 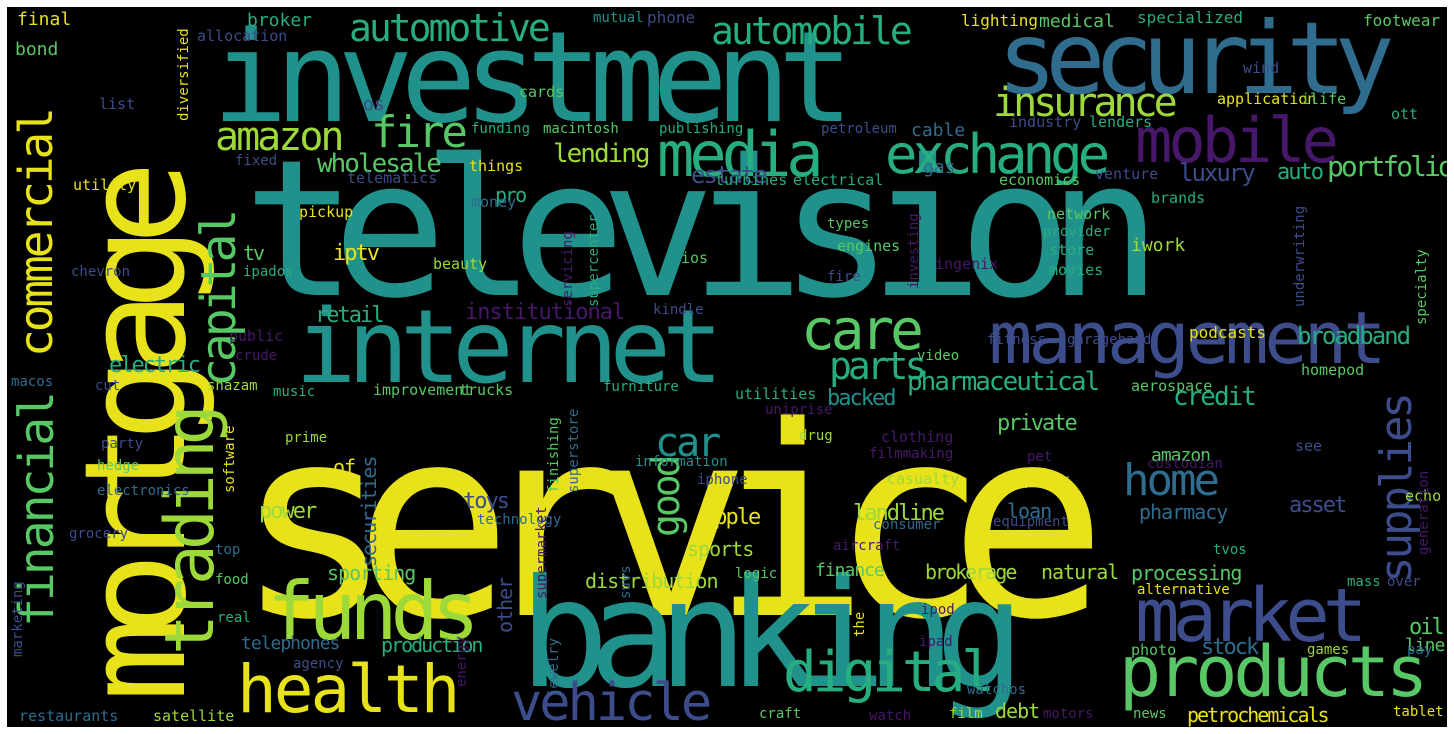 I want to click on word: restaurants, so click(x=69, y=716).